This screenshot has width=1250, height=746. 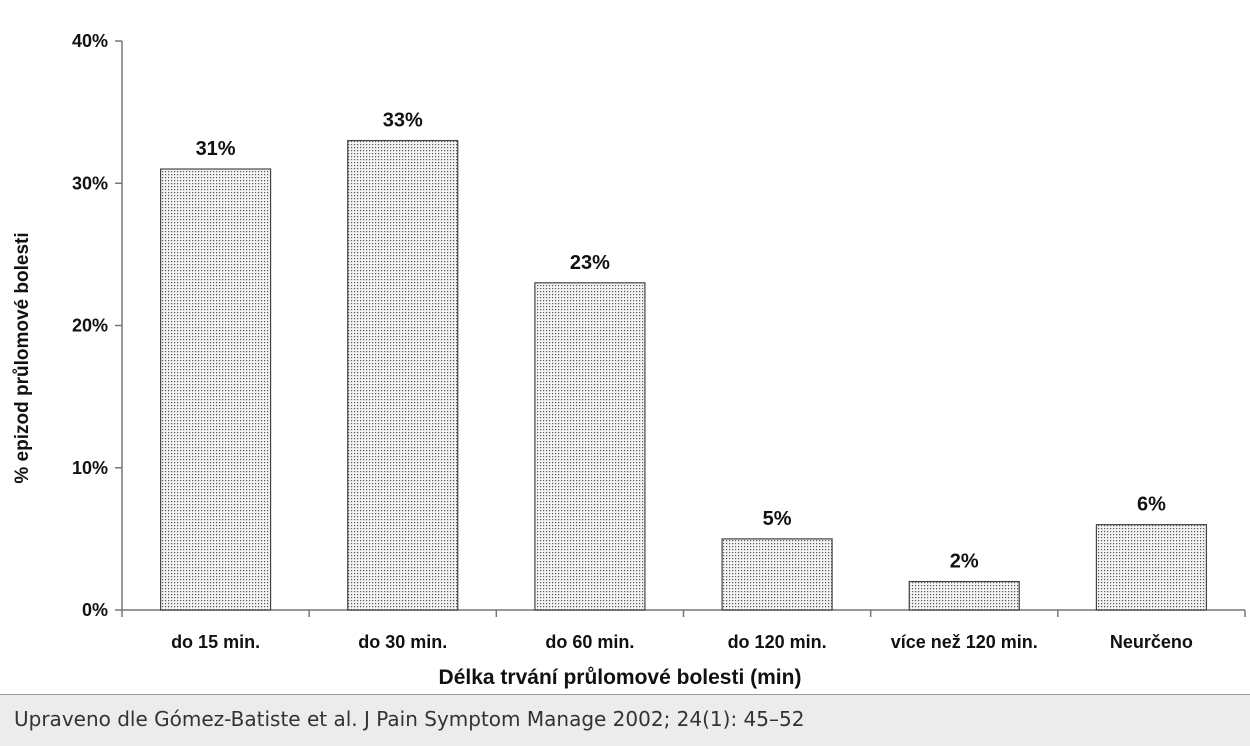 I want to click on category-label: do 30 min., so click(x=402, y=642).